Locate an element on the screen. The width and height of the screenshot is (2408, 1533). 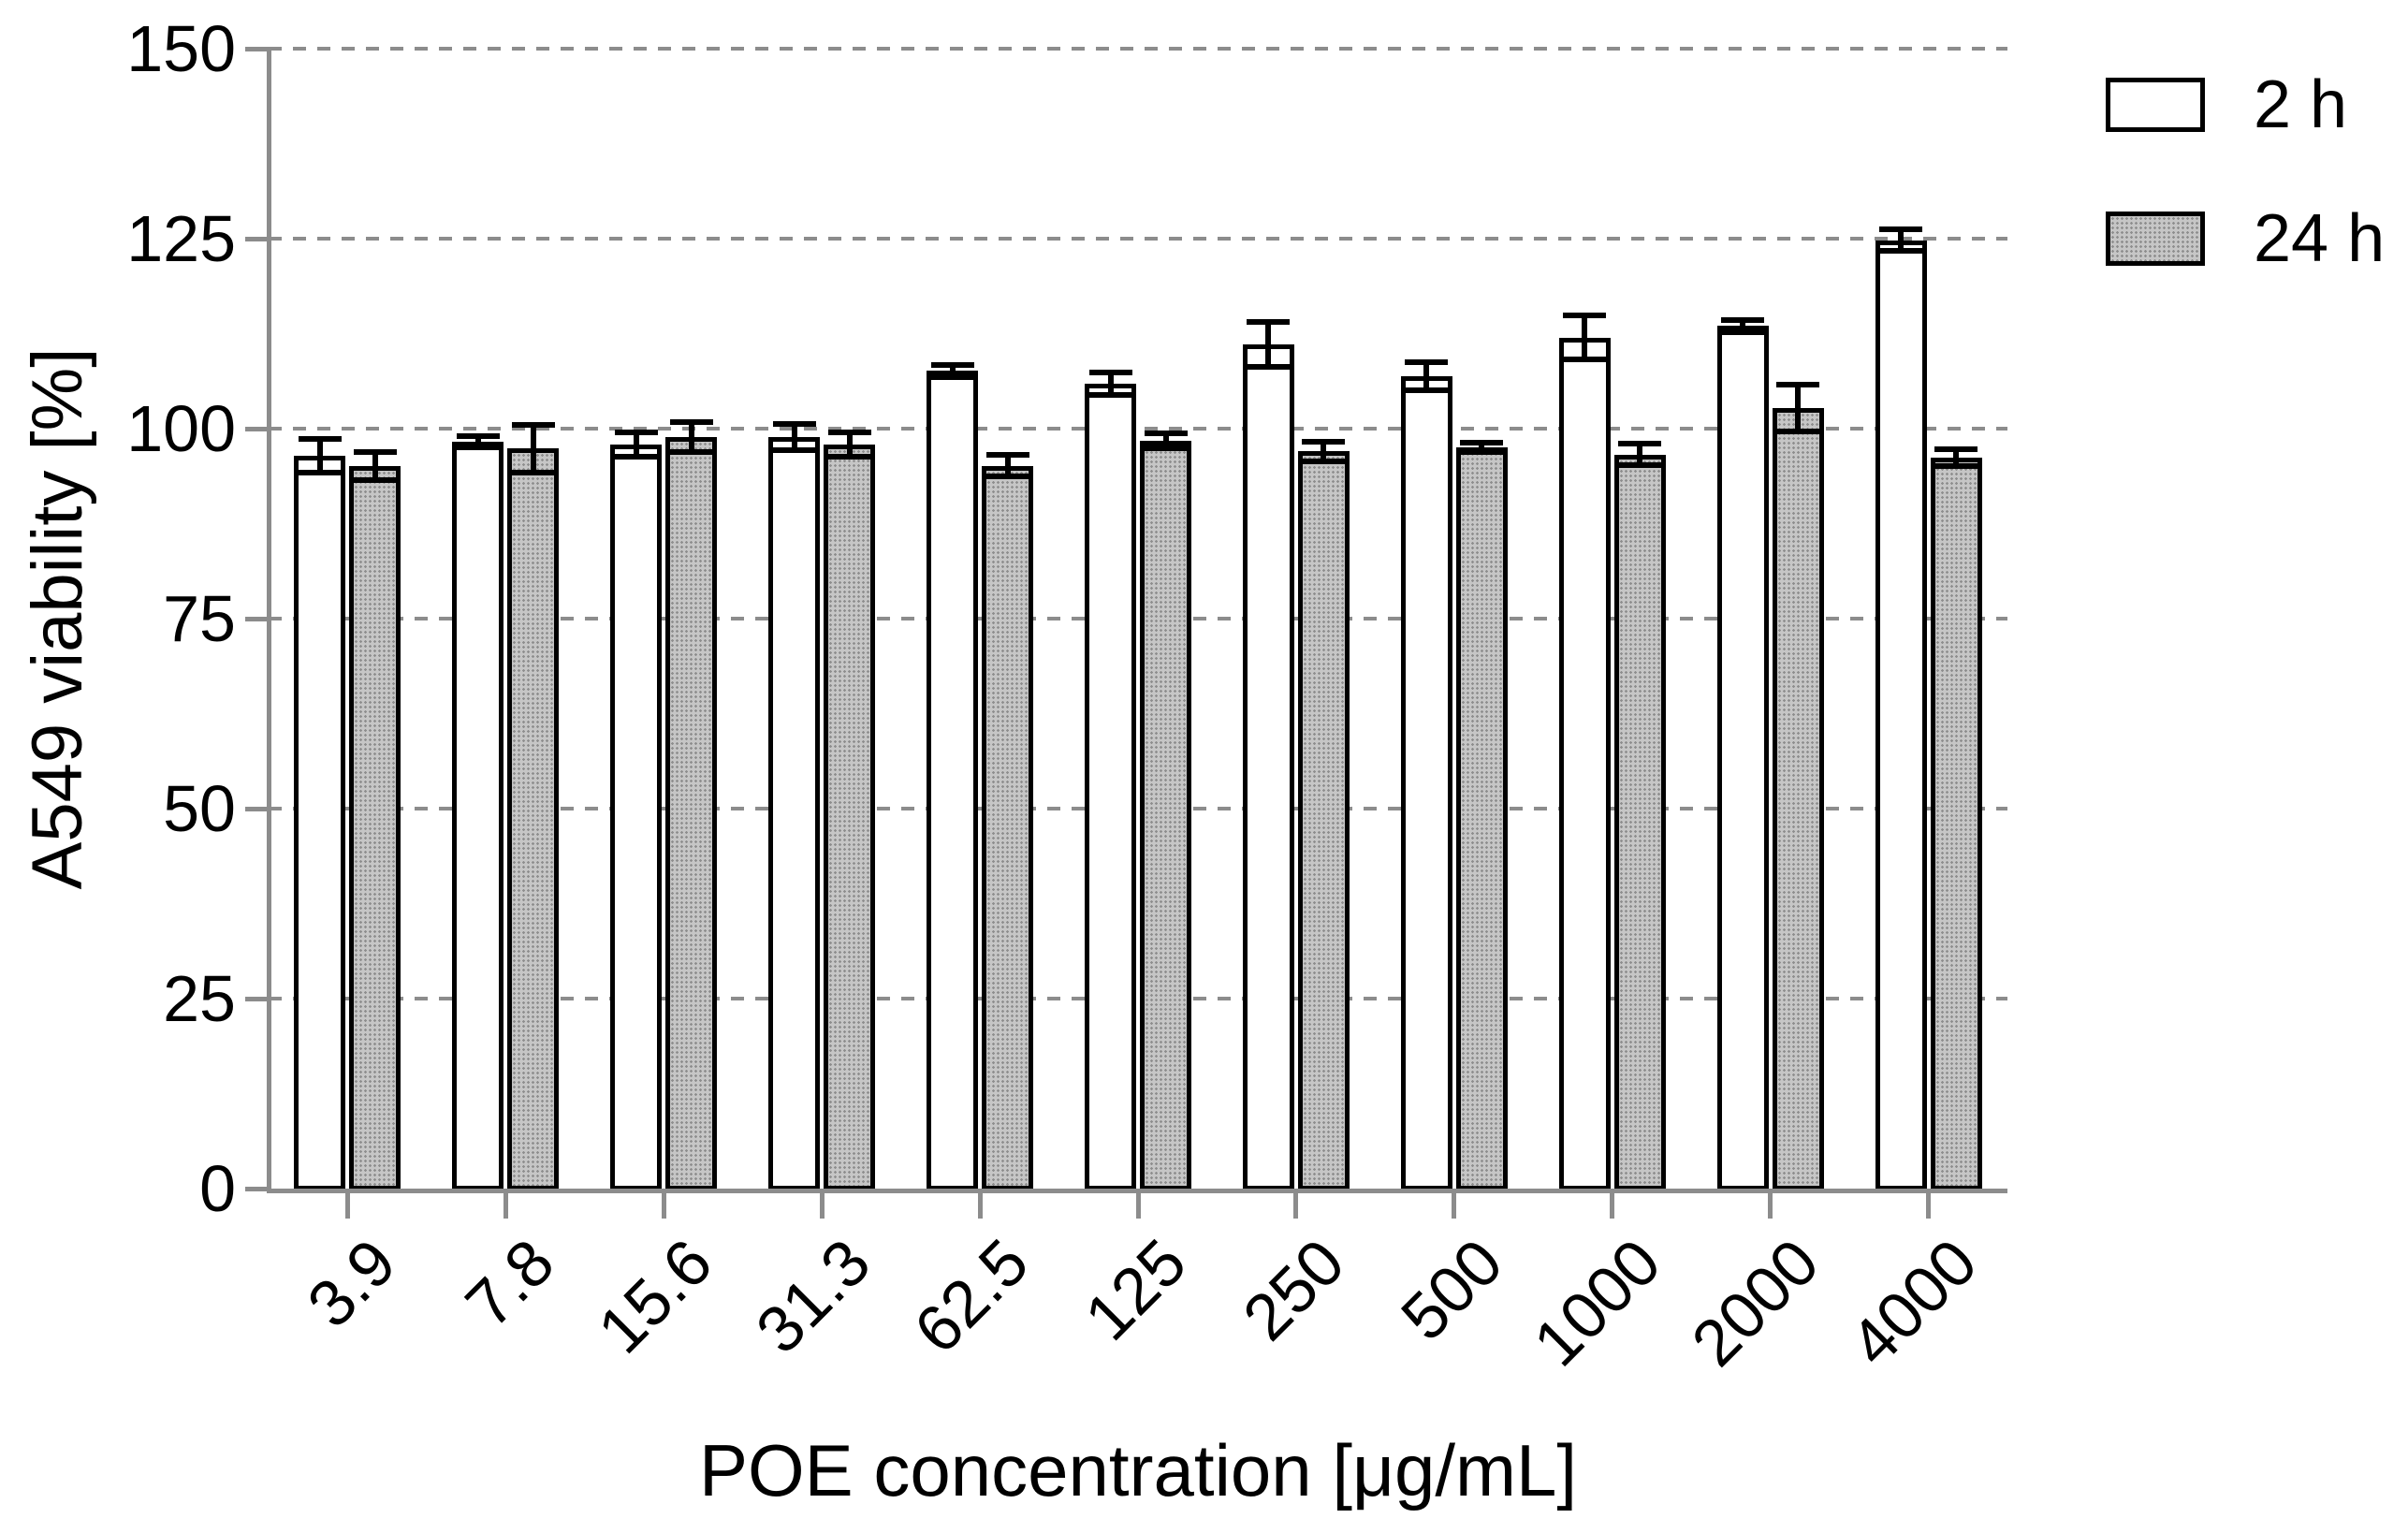
x-tick-label-1000: 1000 is located at coordinates (1597, 1302).